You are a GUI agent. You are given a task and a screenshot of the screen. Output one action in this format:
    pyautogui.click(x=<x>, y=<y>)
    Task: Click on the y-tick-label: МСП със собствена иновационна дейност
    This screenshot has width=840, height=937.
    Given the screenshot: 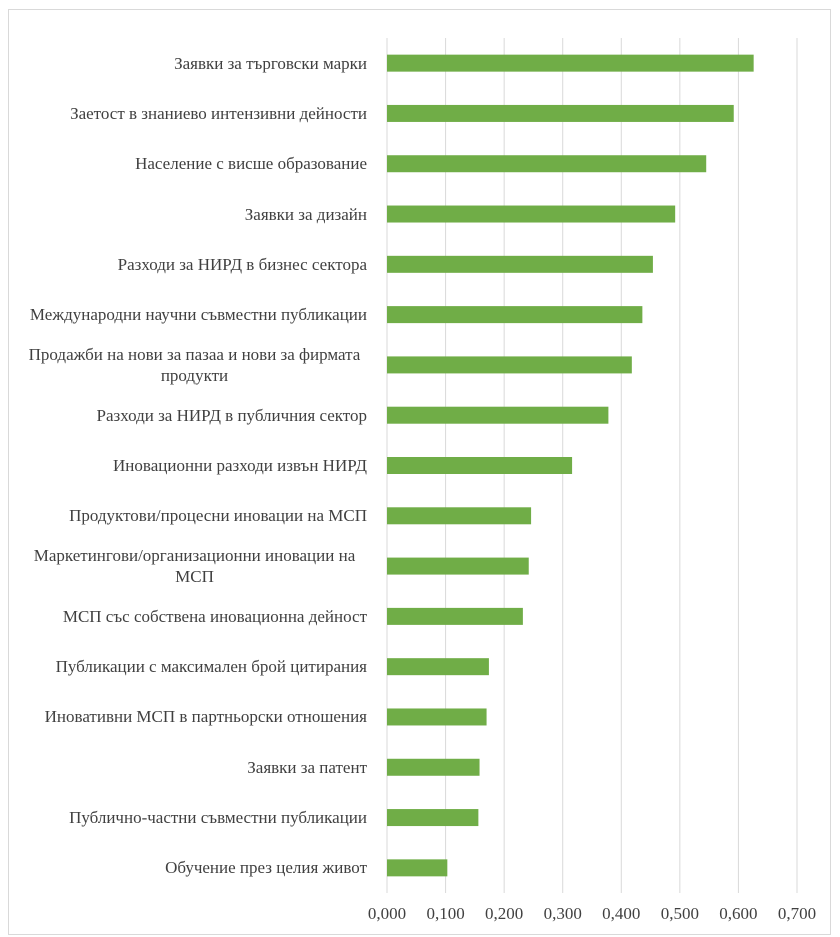 What is the action you would take?
    pyautogui.click(x=214, y=616)
    